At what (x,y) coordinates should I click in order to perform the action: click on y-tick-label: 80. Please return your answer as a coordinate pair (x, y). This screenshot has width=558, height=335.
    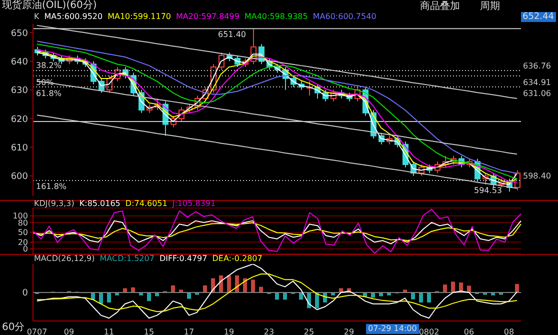
    Looking at the image, I should click on (23, 223).